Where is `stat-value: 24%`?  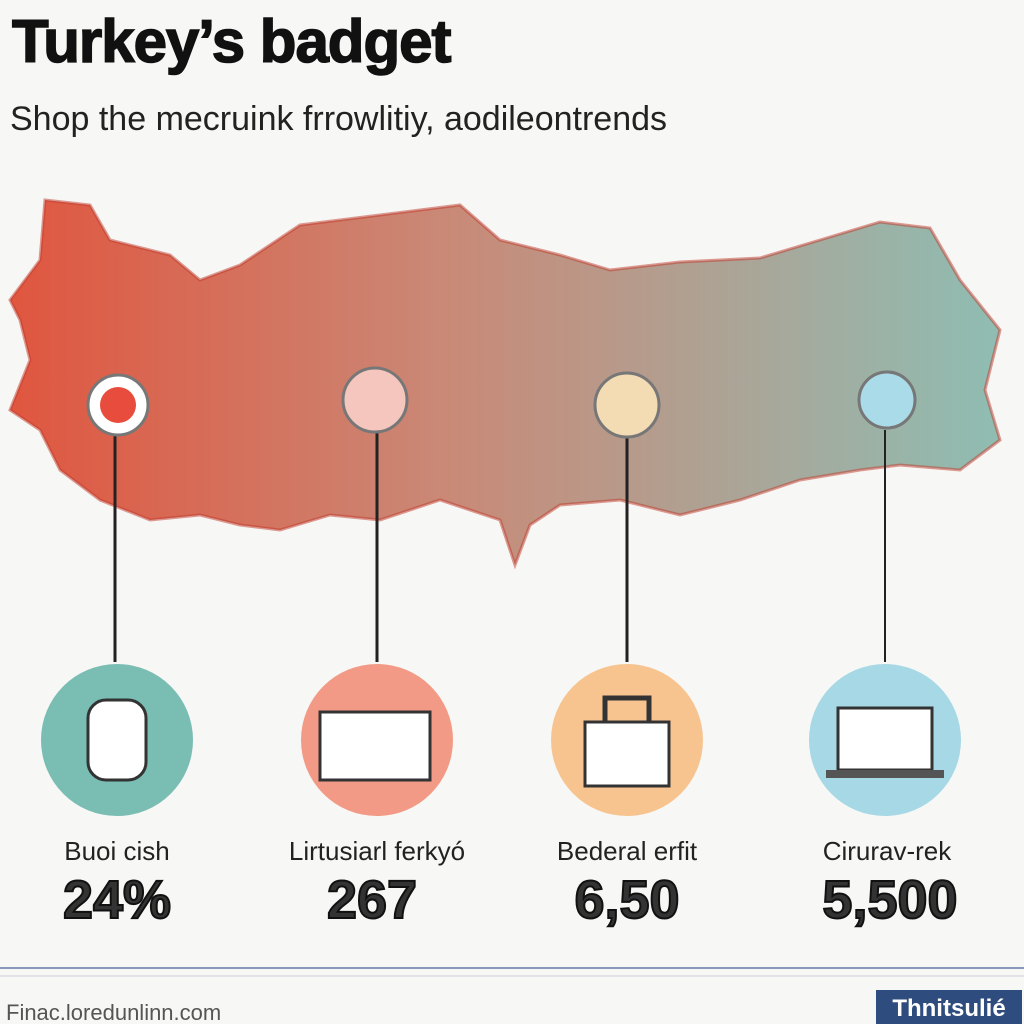
stat-value: 24% is located at coordinates (117, 900).